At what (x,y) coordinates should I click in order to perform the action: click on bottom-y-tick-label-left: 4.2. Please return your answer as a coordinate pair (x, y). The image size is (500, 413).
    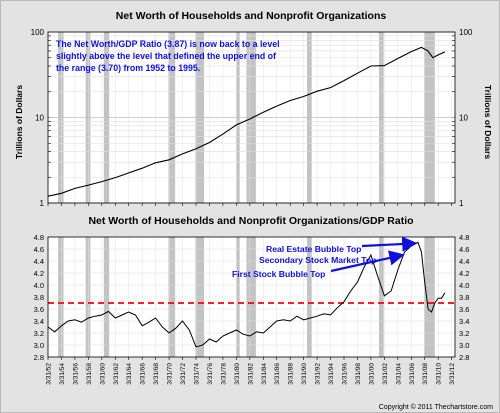
    Looking at the image, I should click on (39, 273).